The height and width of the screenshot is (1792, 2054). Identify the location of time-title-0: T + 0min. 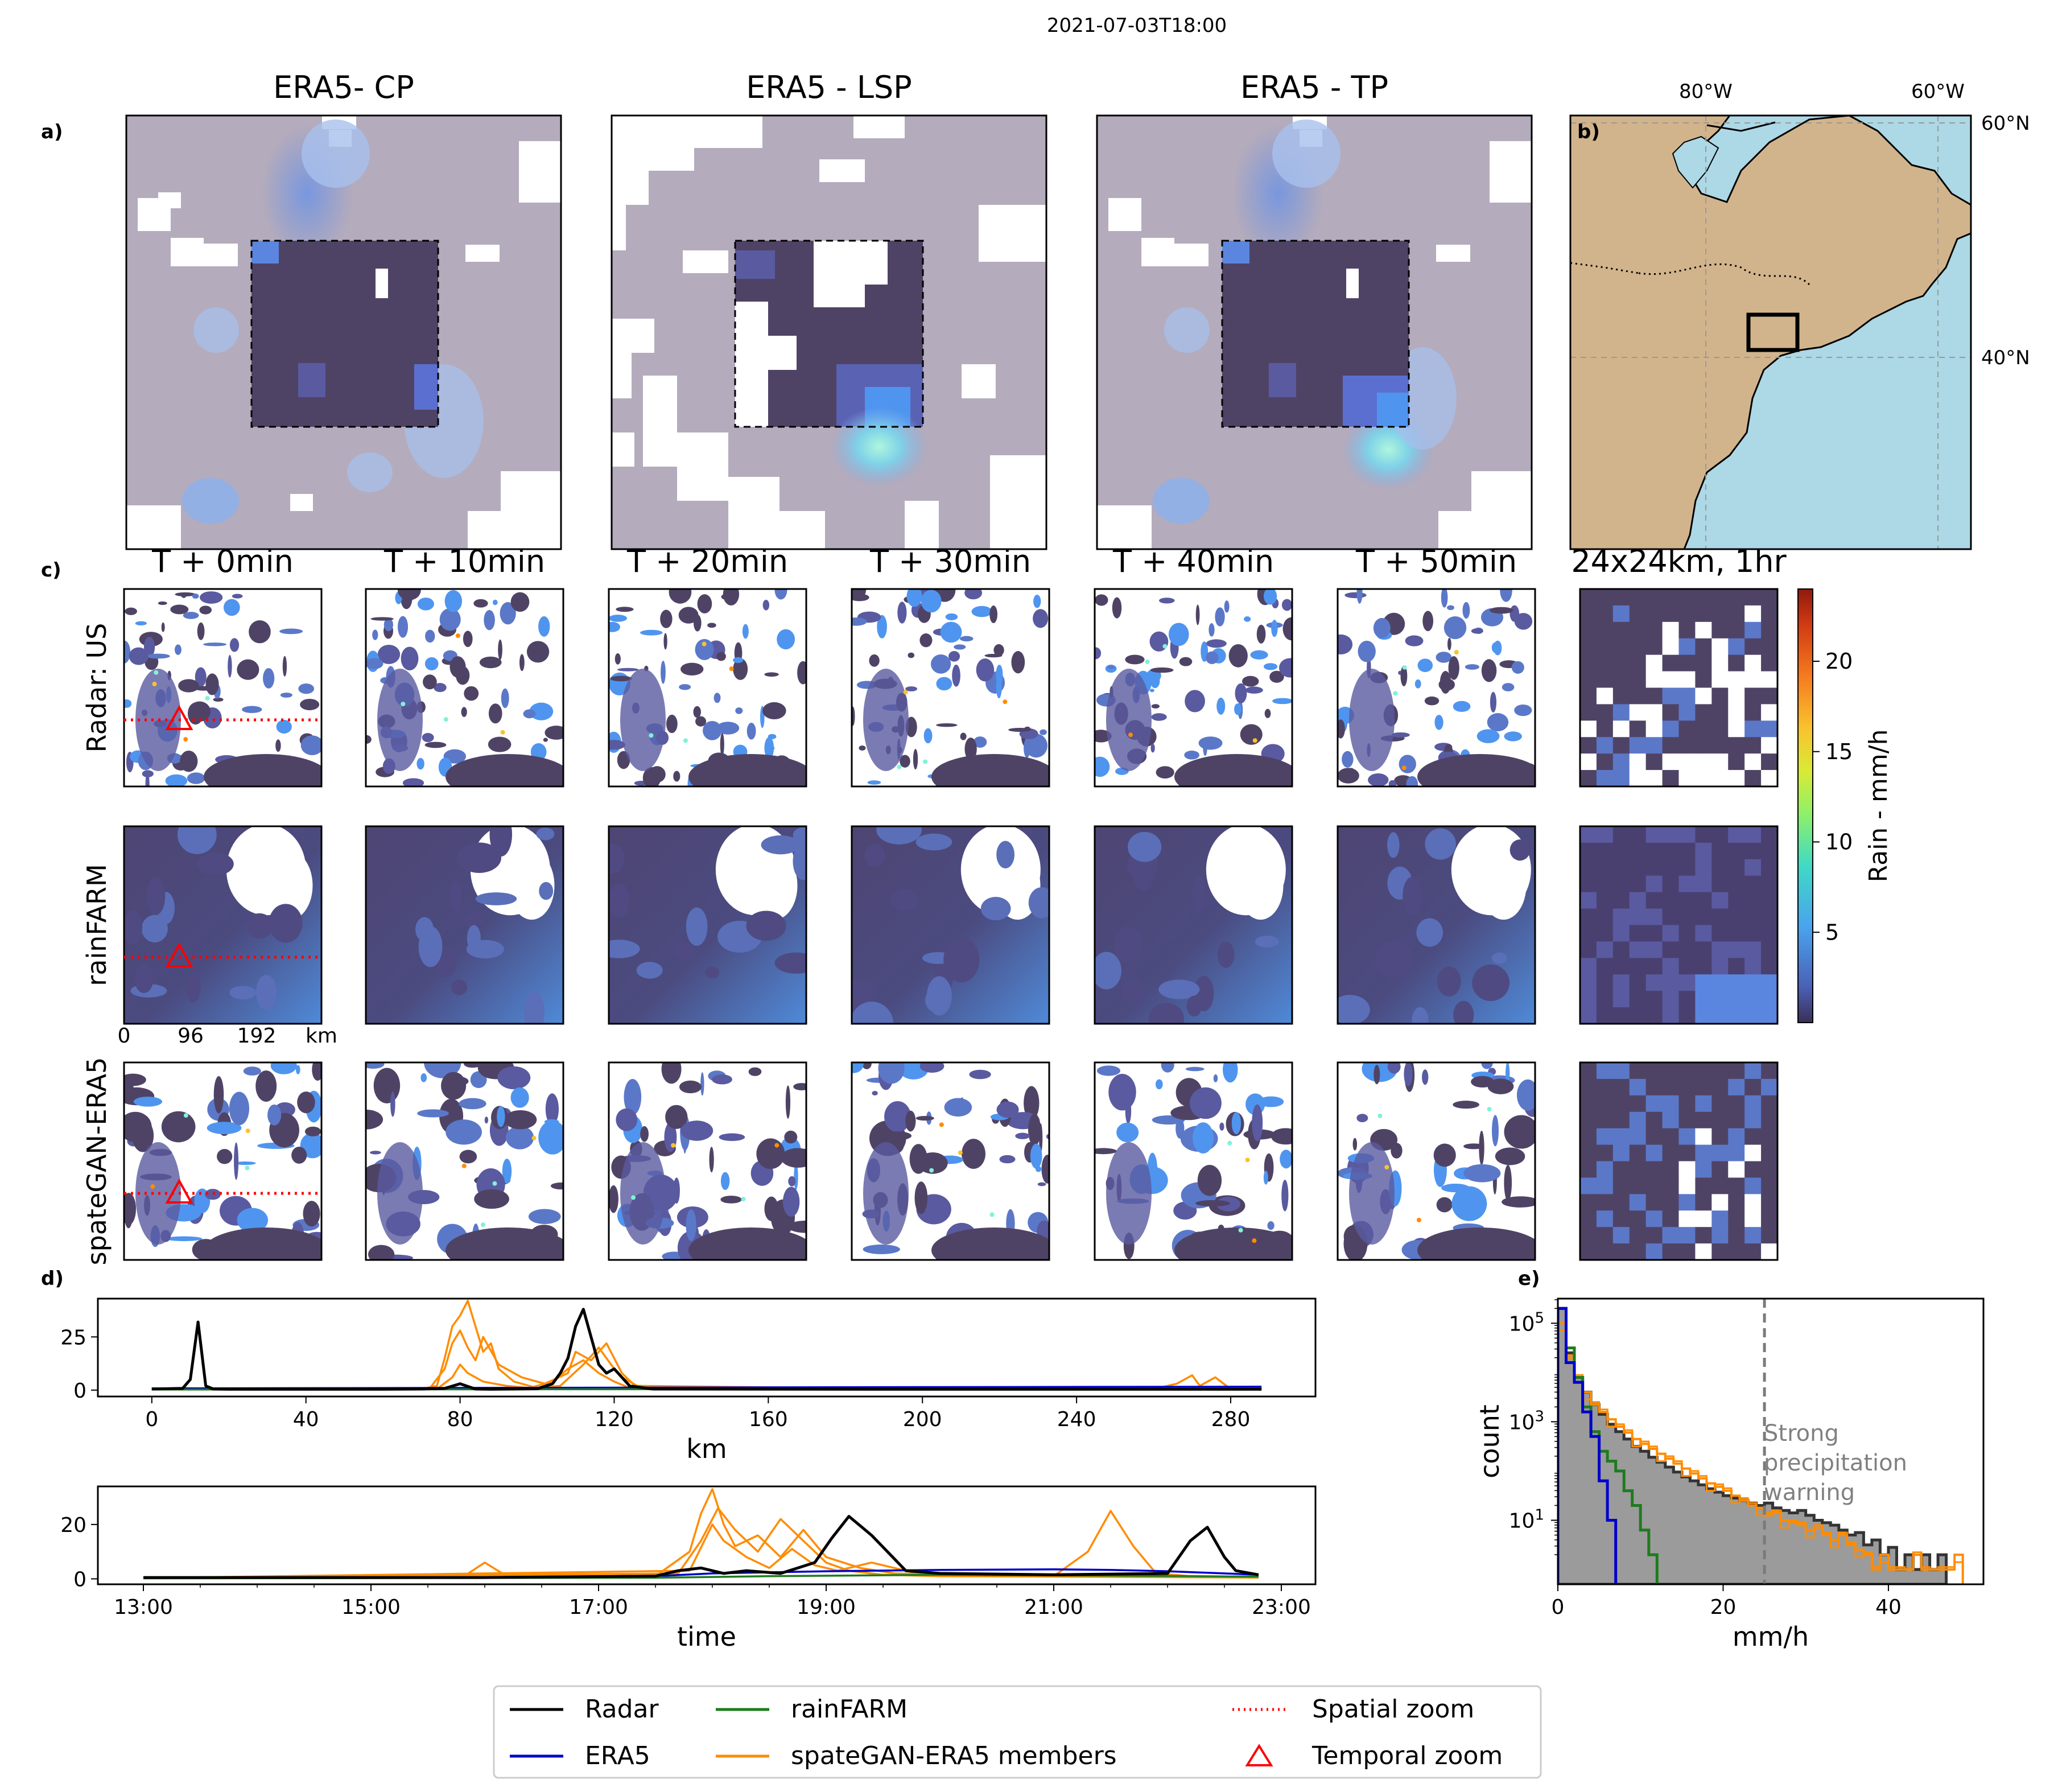
(222, 561).